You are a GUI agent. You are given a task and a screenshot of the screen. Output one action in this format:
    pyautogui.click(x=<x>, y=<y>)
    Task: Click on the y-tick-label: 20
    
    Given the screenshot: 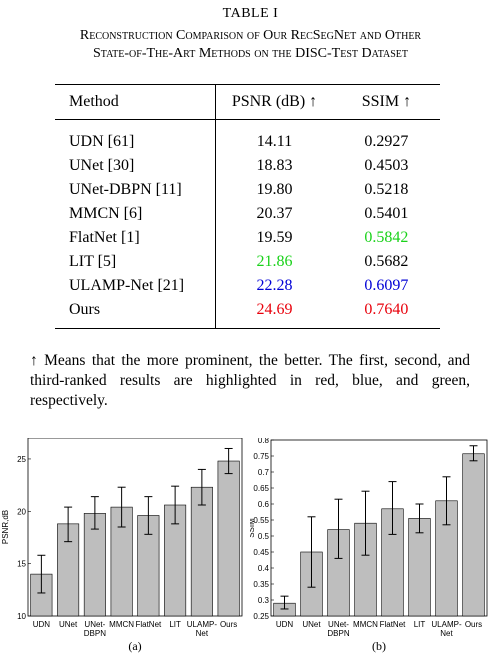 What is the action you would take?
    pyautogui.click(x=21, y=511)
    